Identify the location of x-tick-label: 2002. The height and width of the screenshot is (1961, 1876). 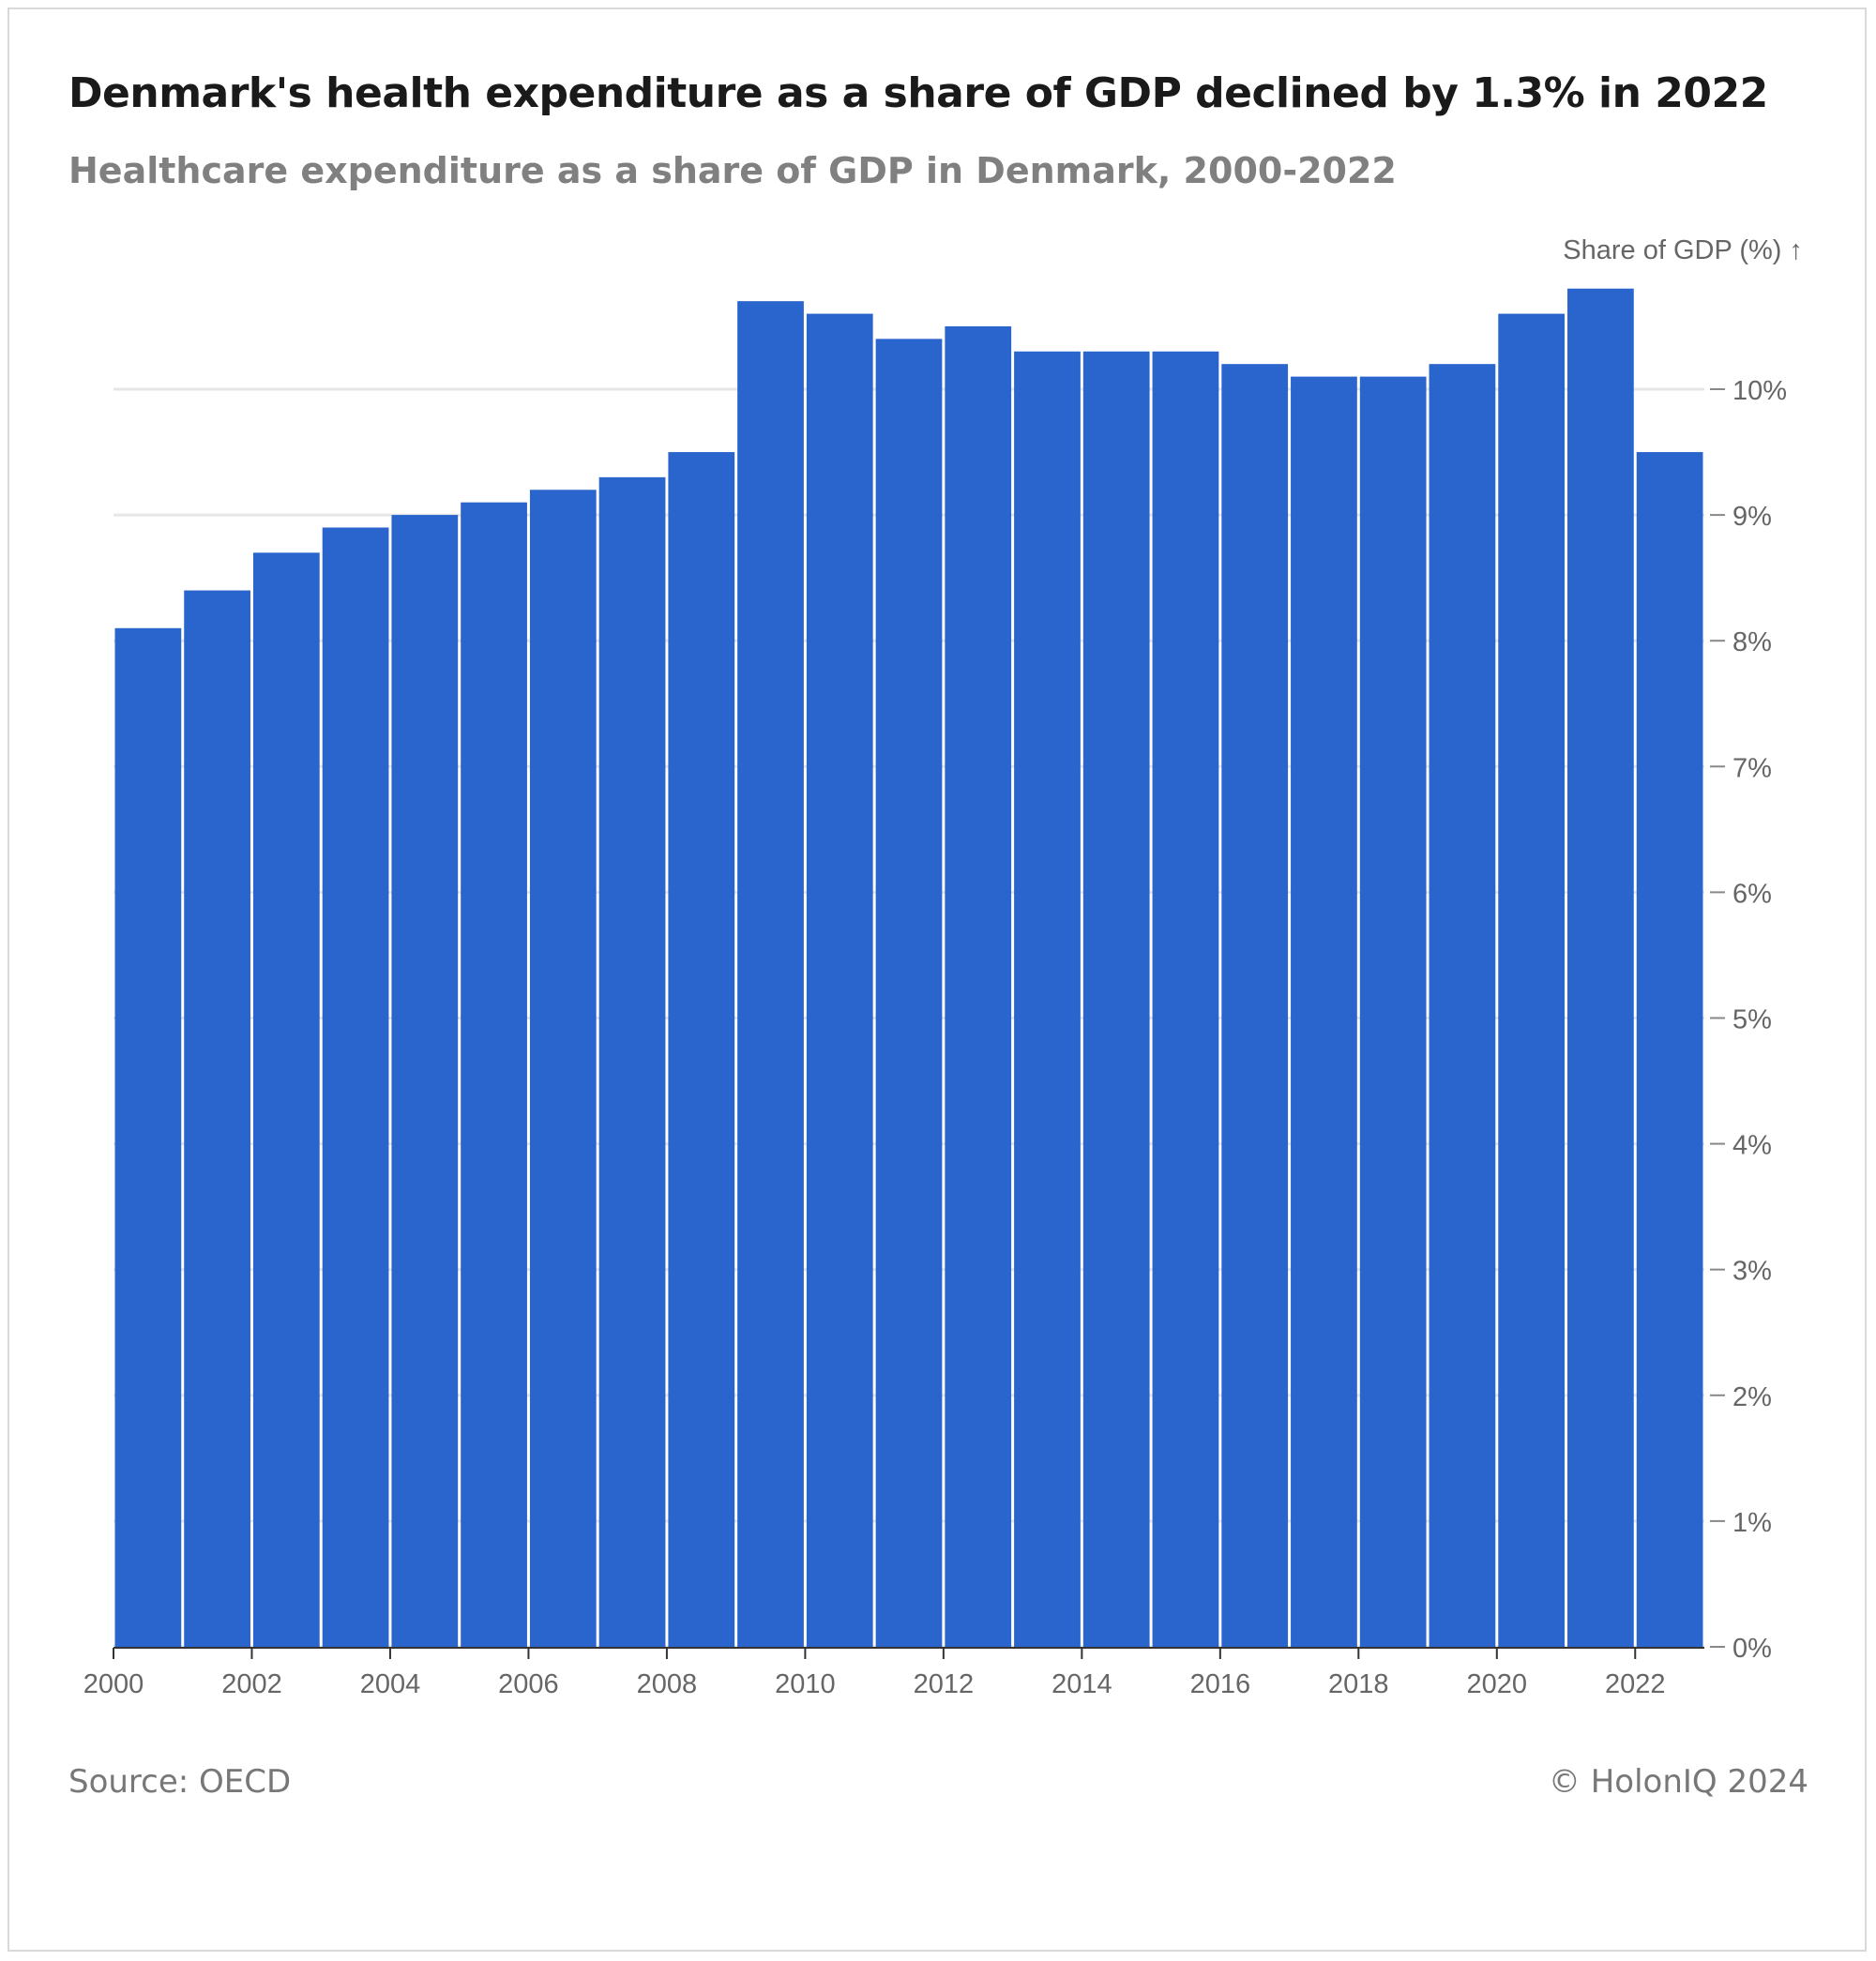
(251, 1684).